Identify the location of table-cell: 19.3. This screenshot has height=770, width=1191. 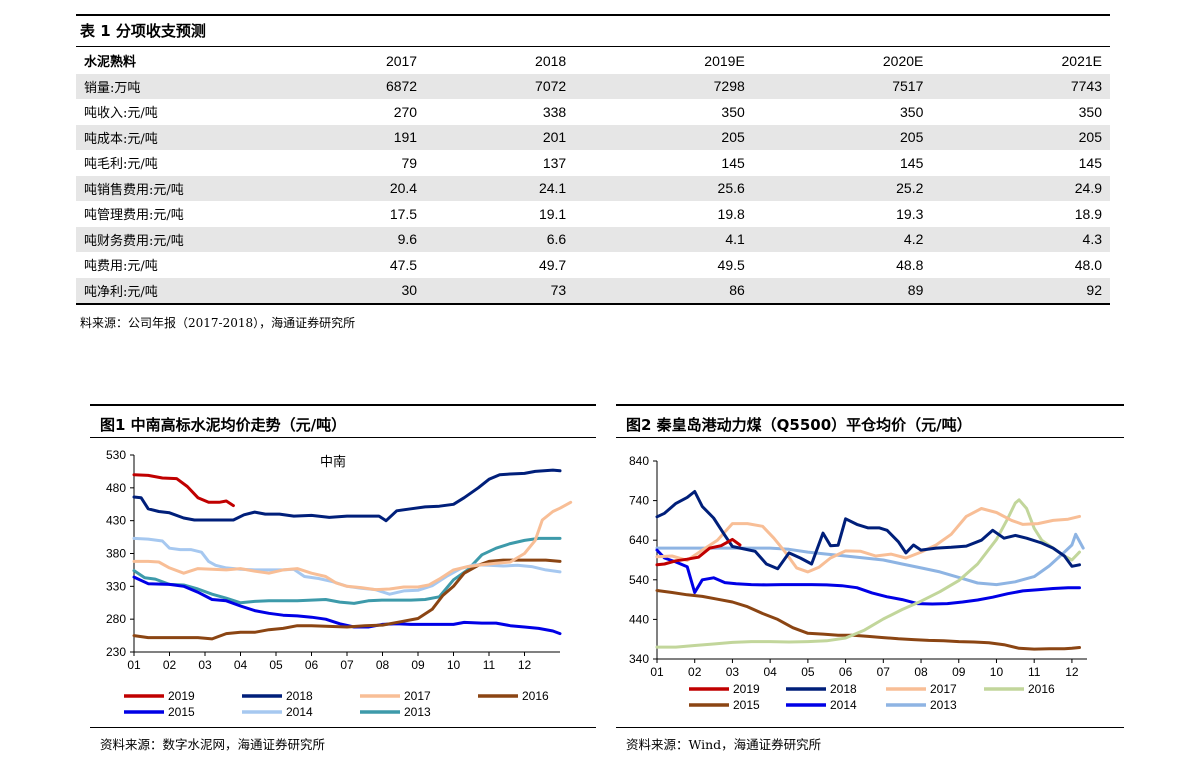
(910, 213).